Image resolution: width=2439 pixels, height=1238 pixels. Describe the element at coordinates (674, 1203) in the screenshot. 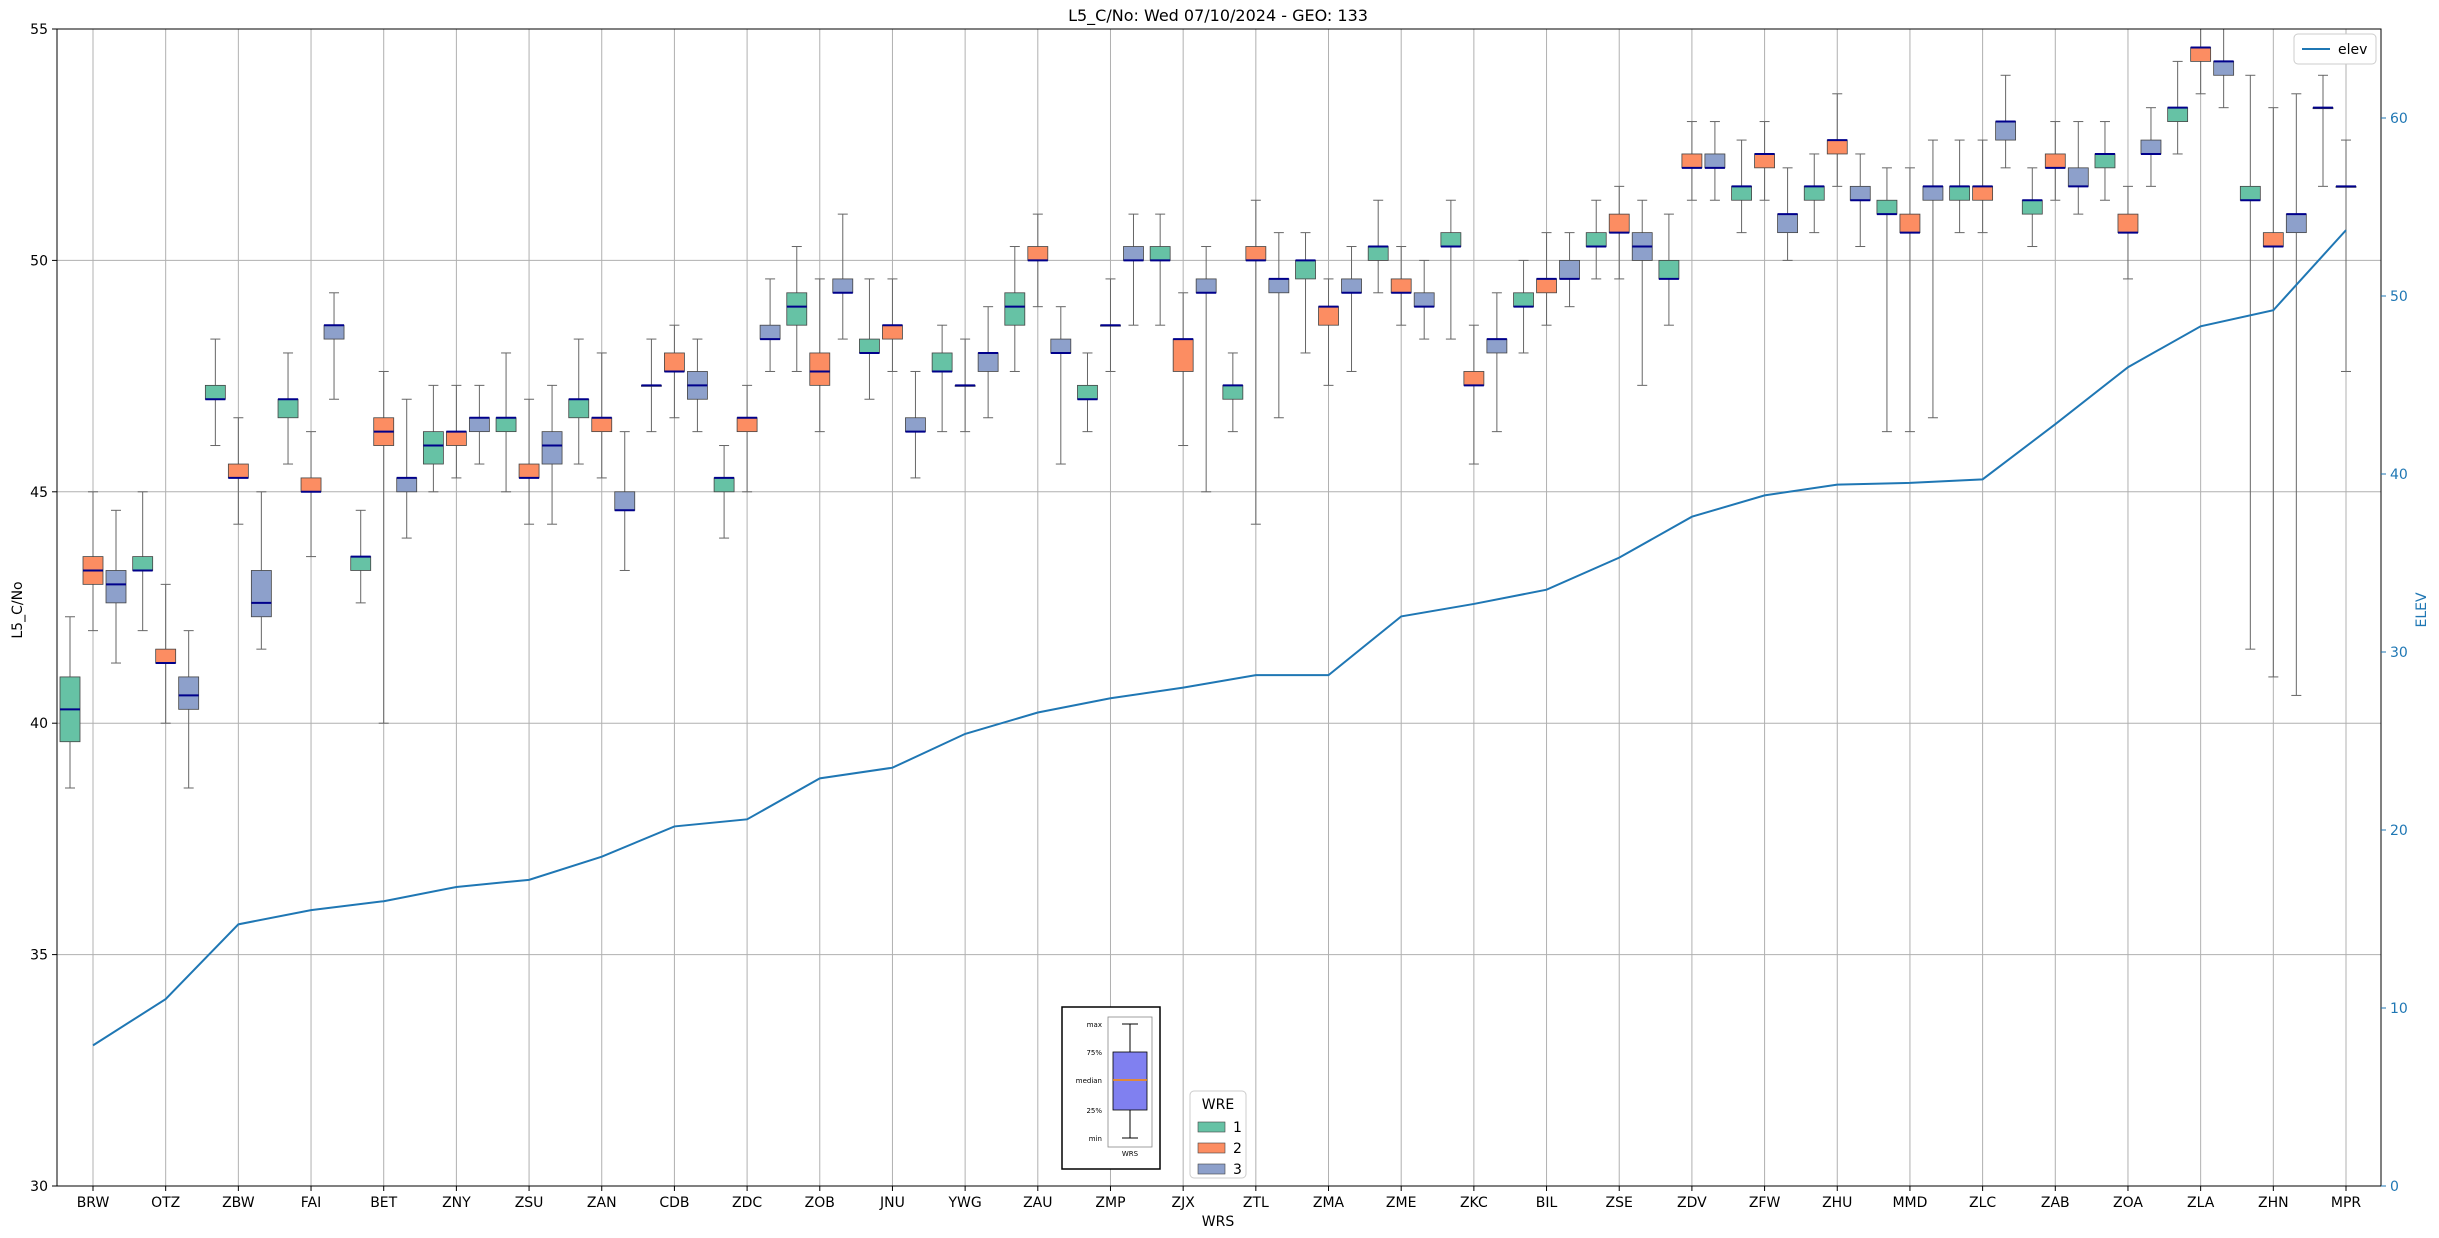

I see `x-tick-label: CDB` at that location.